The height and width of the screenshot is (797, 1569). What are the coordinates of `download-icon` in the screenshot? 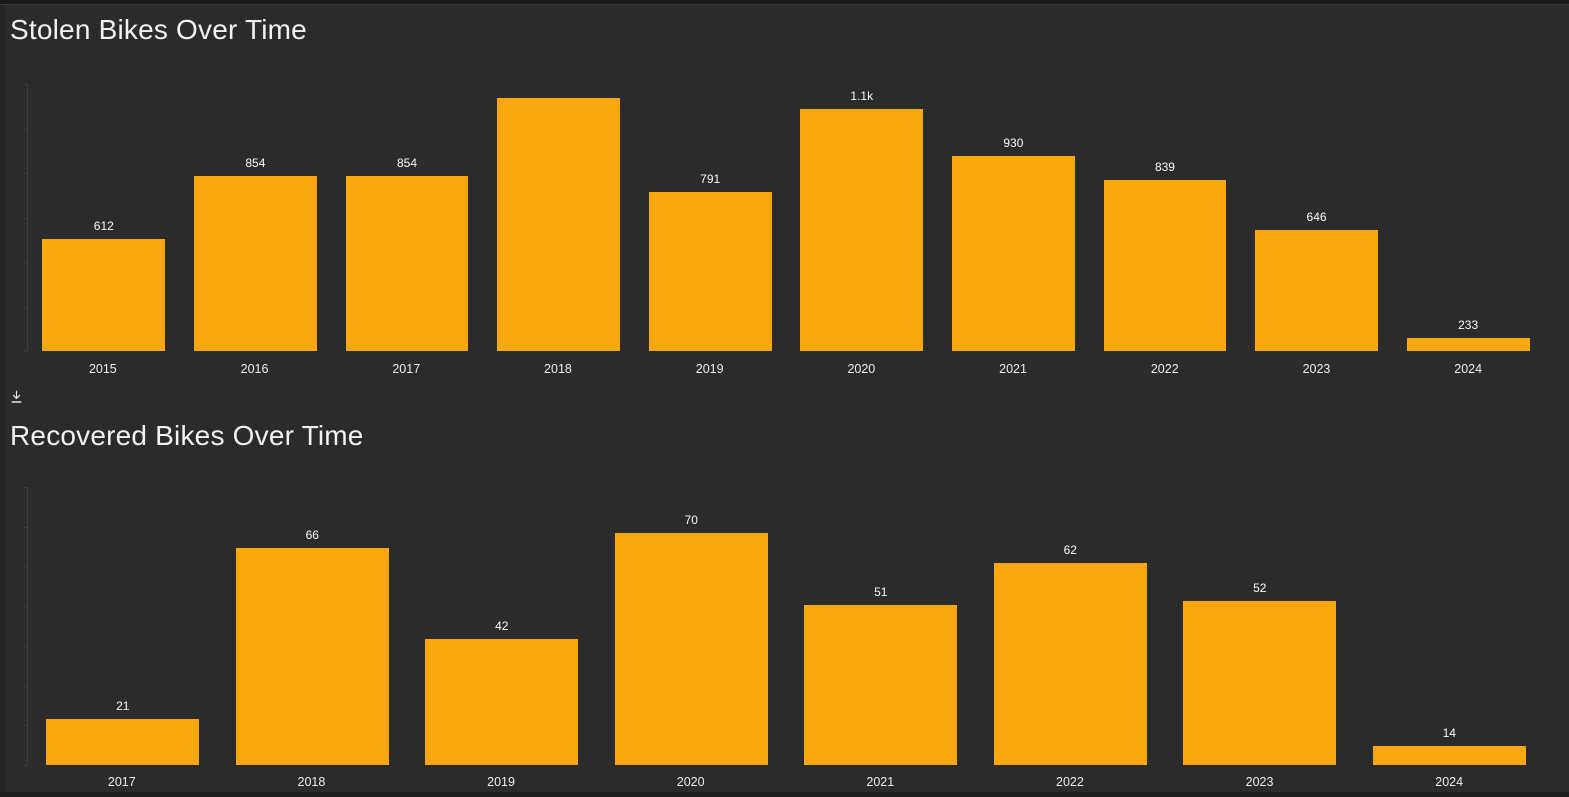 It's located at (16, 396).